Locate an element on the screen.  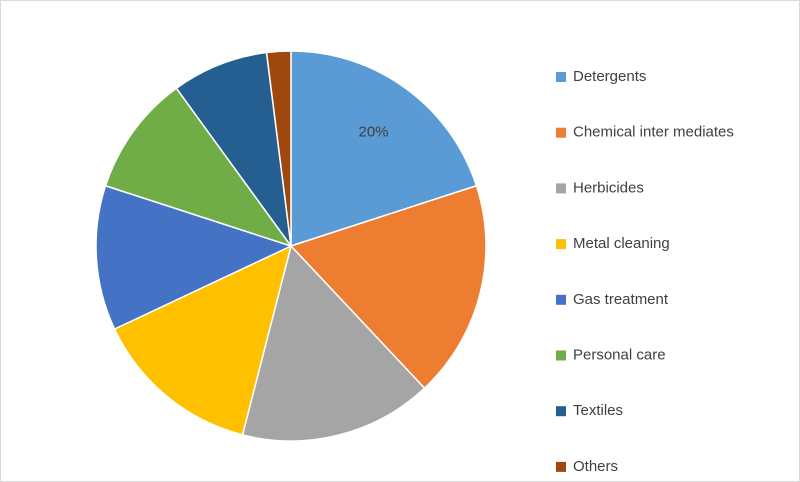
legend-label: Textiles is located at coordinates (598, 410).